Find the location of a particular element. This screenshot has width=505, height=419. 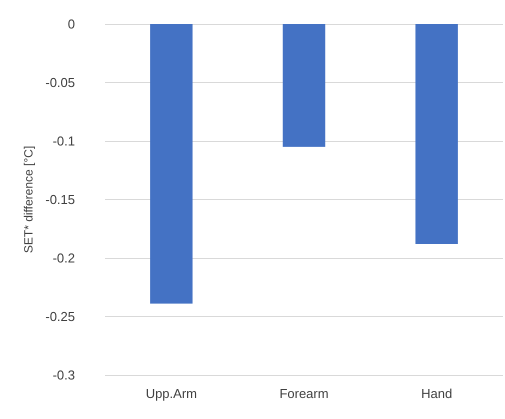

y-axis-title: SET* difference [°C] is located at coordinates (28, 200).